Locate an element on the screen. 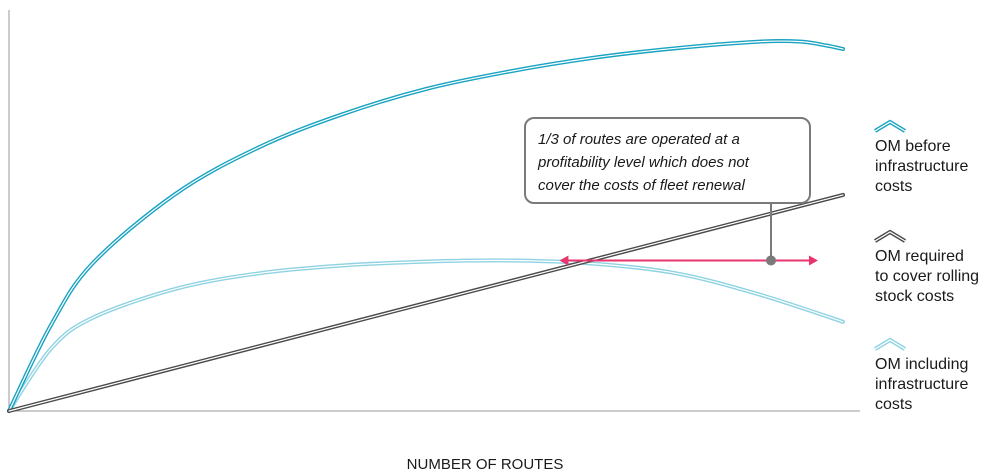 This screenshot has height=475, width=1004. legend-item-1: OM before infrastructure costs is located at coordinates (920, 157).